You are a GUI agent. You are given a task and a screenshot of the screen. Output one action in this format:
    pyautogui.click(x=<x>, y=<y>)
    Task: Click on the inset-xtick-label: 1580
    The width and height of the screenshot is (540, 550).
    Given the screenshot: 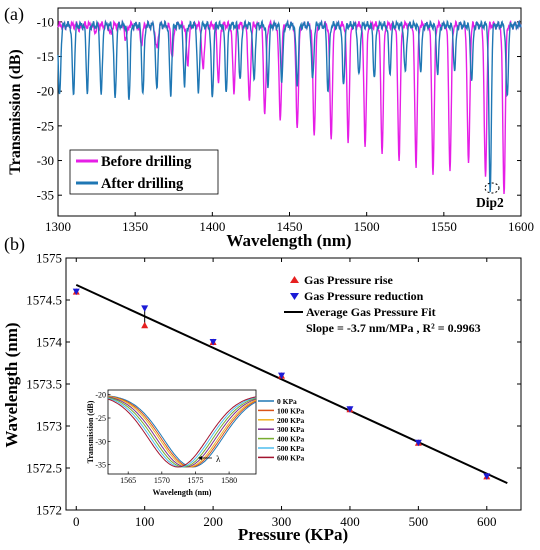 What is the action you would take?
    pyautogui.click(x=229, y=480)
    